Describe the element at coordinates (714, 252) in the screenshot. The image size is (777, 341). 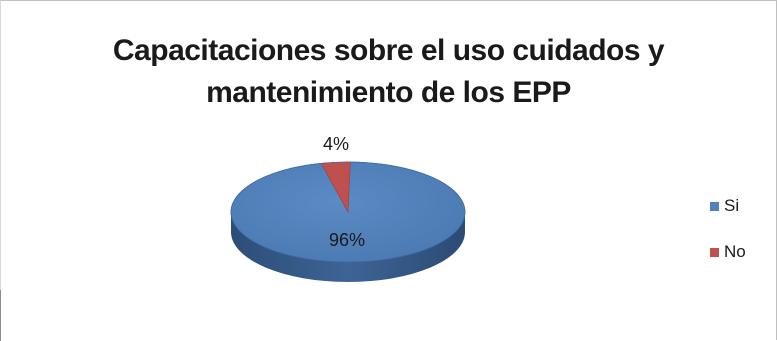
I see `legend-swatch-no` at that location.